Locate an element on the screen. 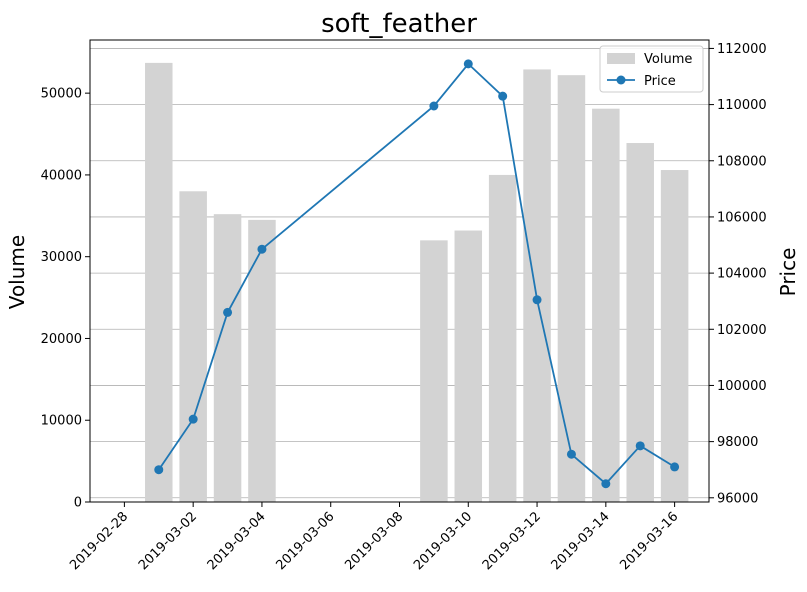 The height and width of the screenshot is (592, 807). legend-price-marker is located at coordinates (621, 80).